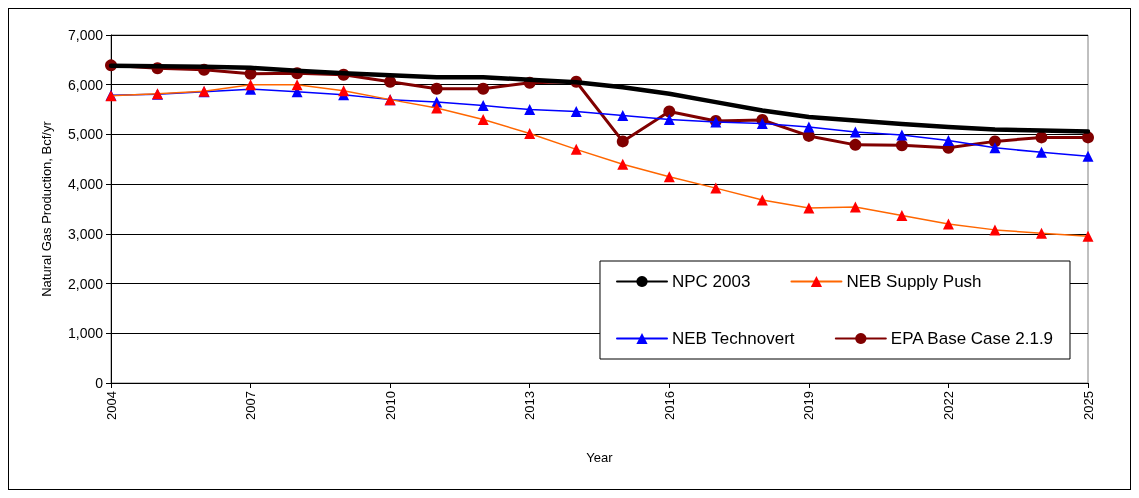 Image resolution: width=1139 pixels, height=498 pixels. What do you see at coordinates (530, 405) in the screenshot?
I see `x-tick-label: 2013` at bounding box center [530, 405].